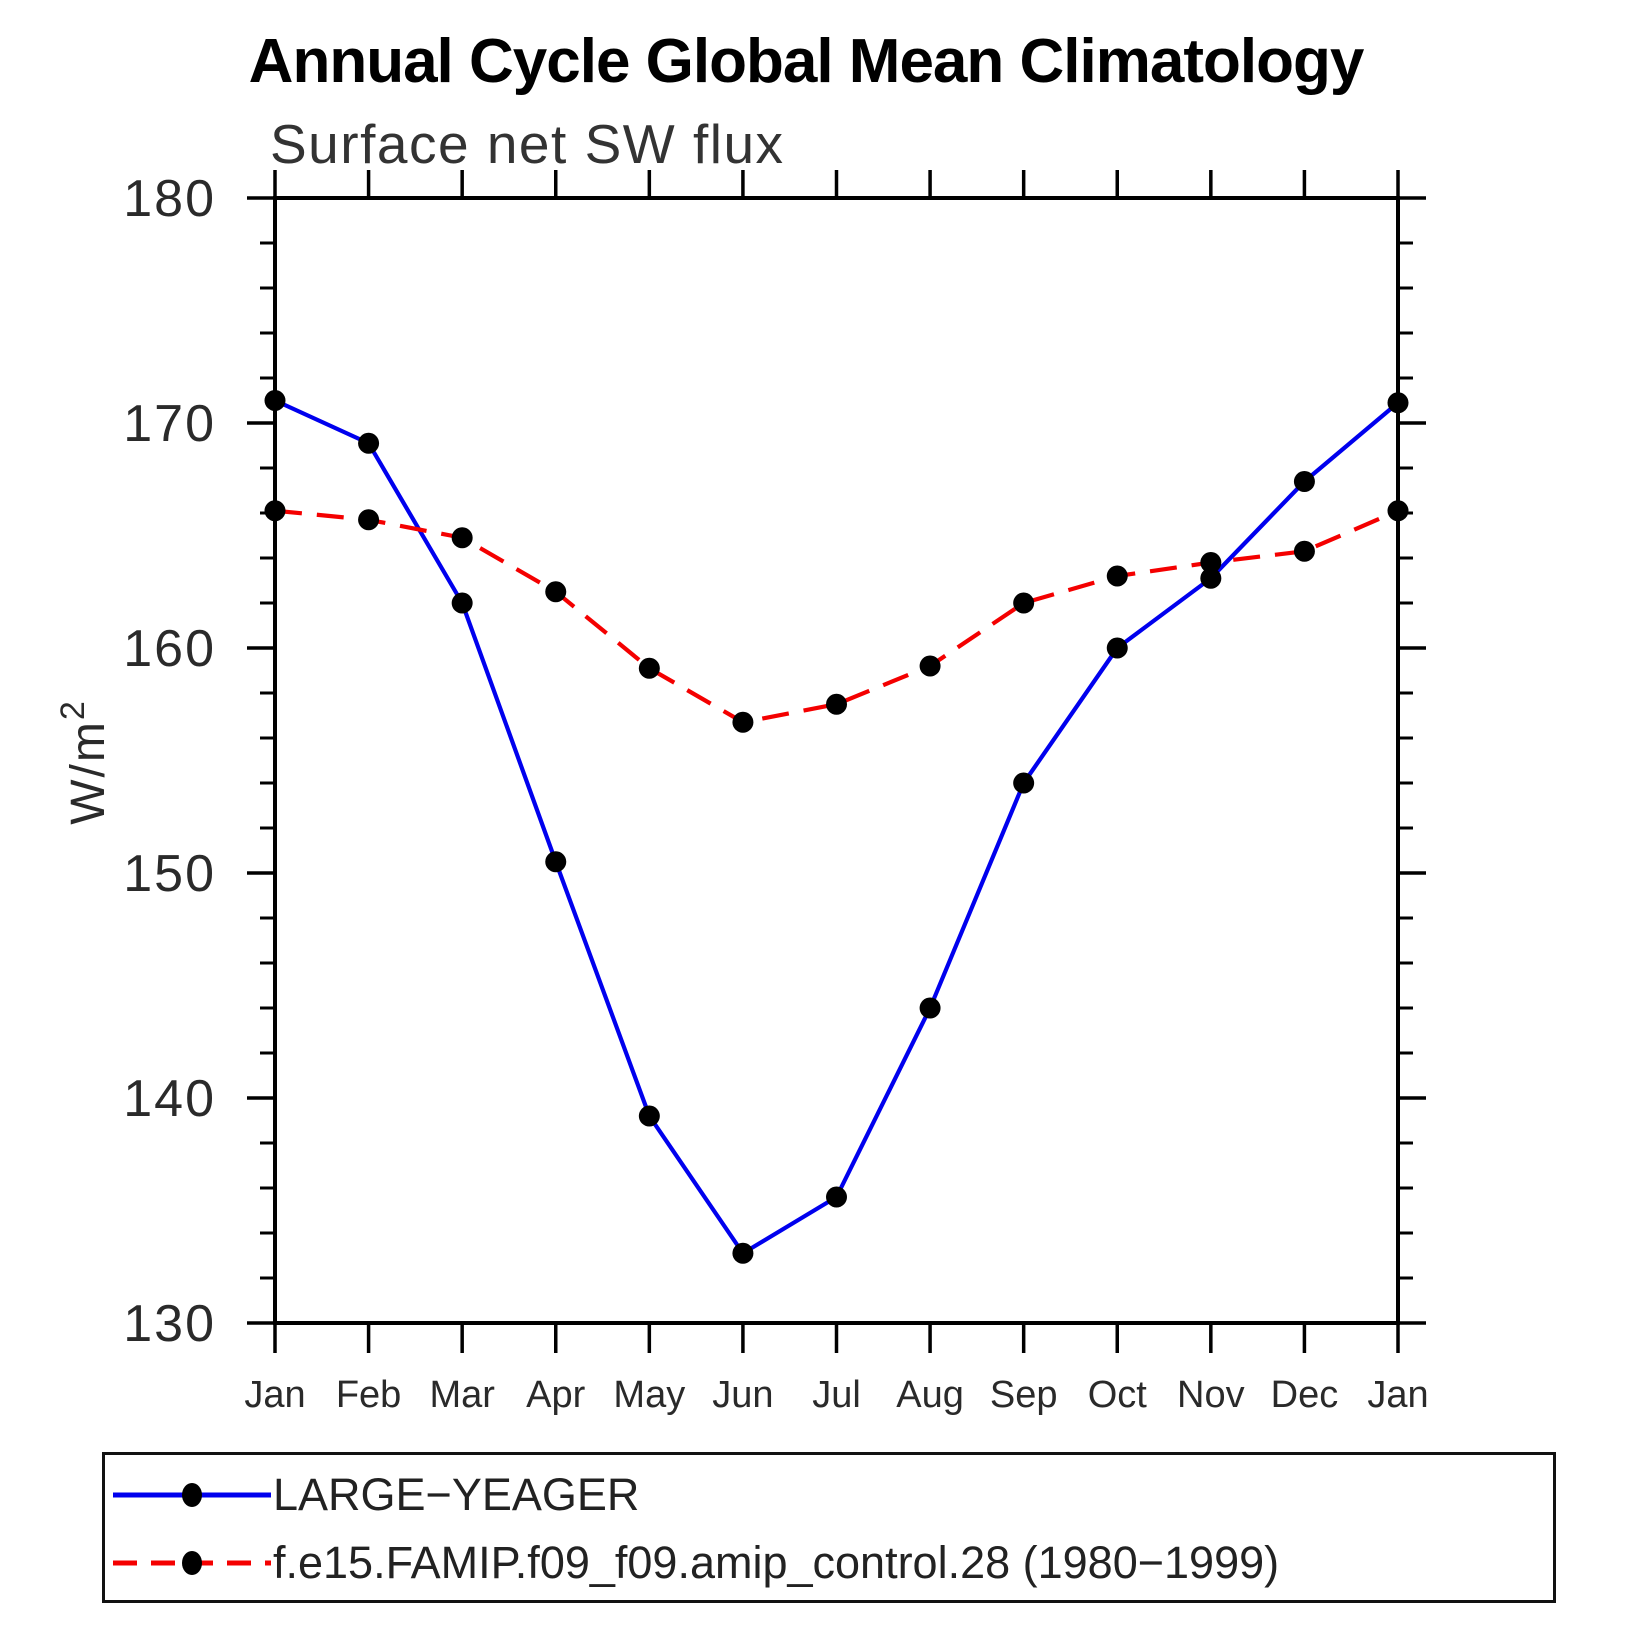 The image size is (1641, 1641). Describe the element at coordinates (1211, 1395) in the screenshot. I see `x-tick-label: Nov` at that location.